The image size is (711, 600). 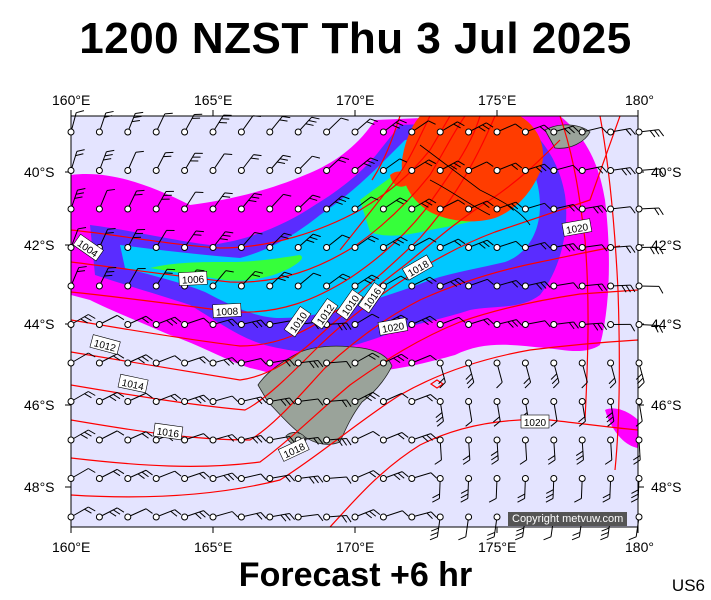 I want to click on left-lat-label: 42°S, so click(x=39, y=245).